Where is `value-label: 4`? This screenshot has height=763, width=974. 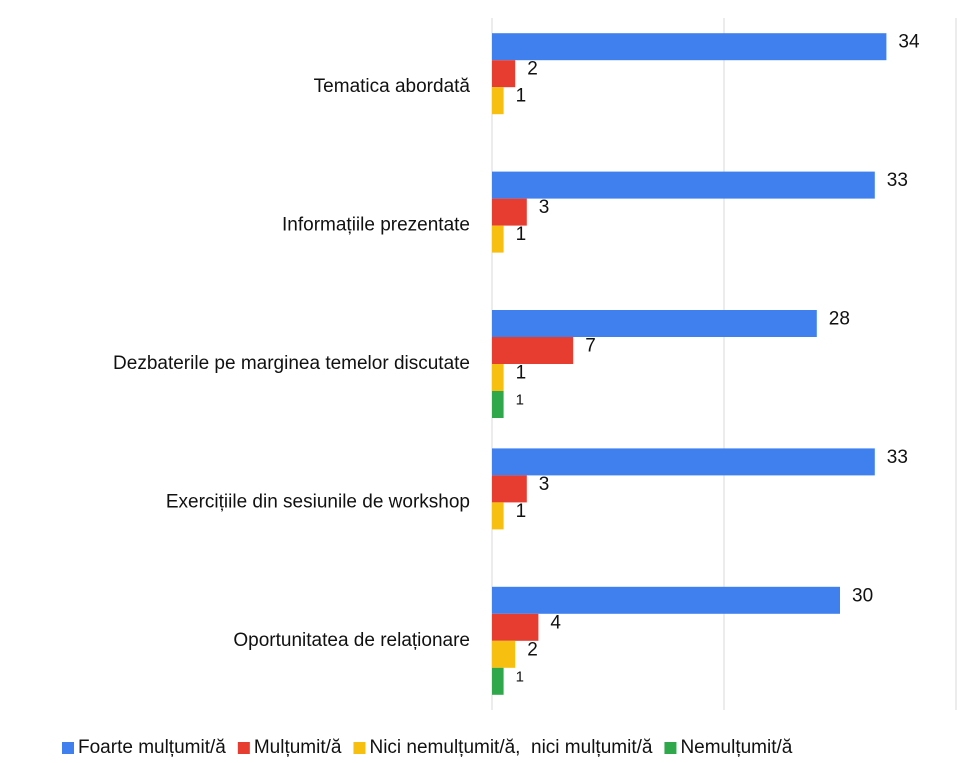 value-label: 4 is located at coordinates (555, 622).